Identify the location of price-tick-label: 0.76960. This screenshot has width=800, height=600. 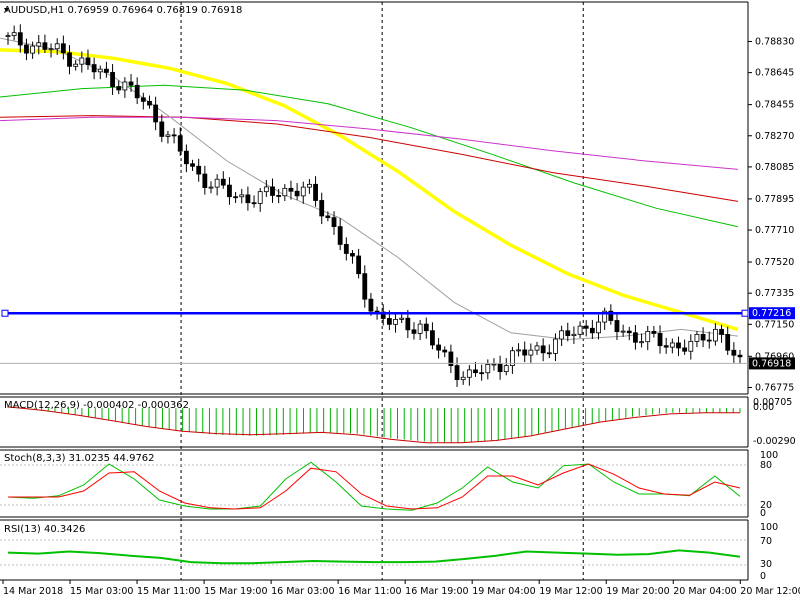
(774, 356).